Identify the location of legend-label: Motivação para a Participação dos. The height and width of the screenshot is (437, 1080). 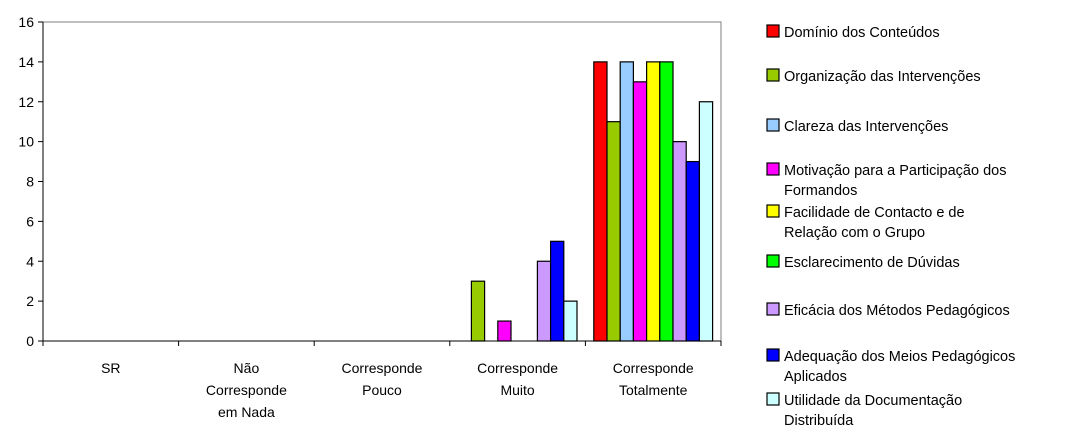
(895, 171).